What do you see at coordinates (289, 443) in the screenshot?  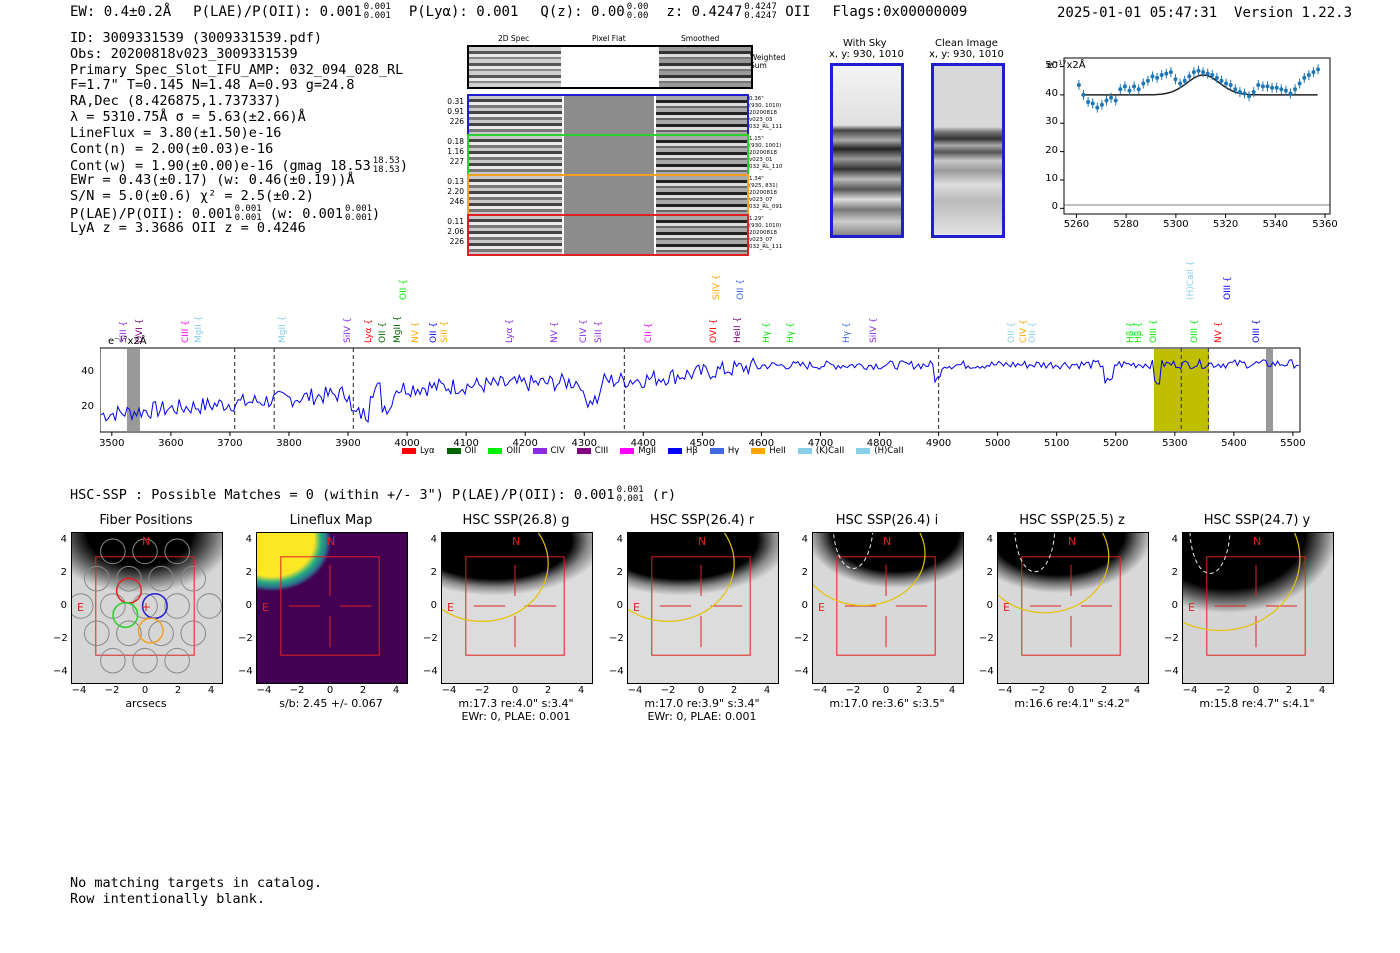 I see `spectrum-xtick-label: 3800` at bounding box center [289, 443].